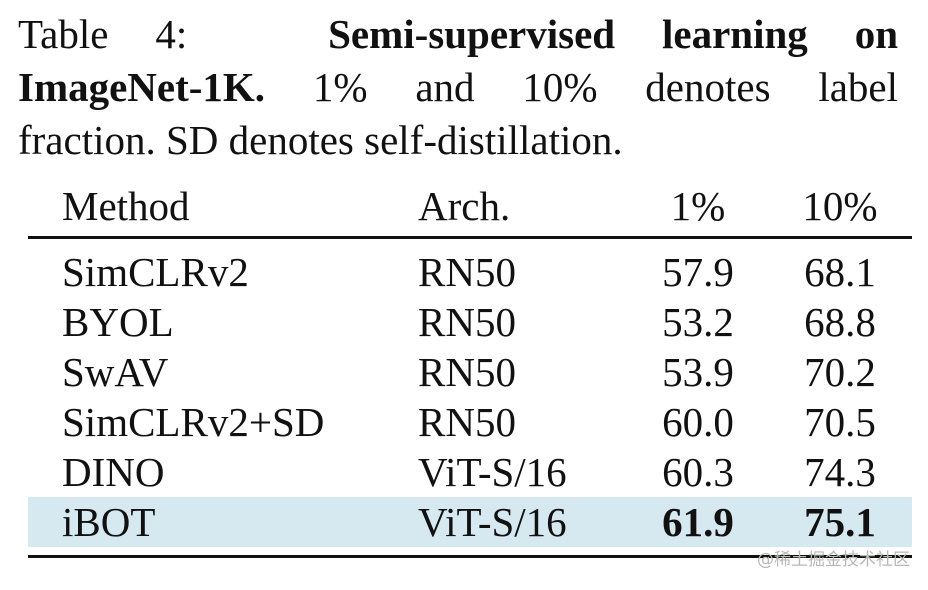  I want to click on table-row: SimCLRv2 RN50 57.9 68.1, so click(470, 268).